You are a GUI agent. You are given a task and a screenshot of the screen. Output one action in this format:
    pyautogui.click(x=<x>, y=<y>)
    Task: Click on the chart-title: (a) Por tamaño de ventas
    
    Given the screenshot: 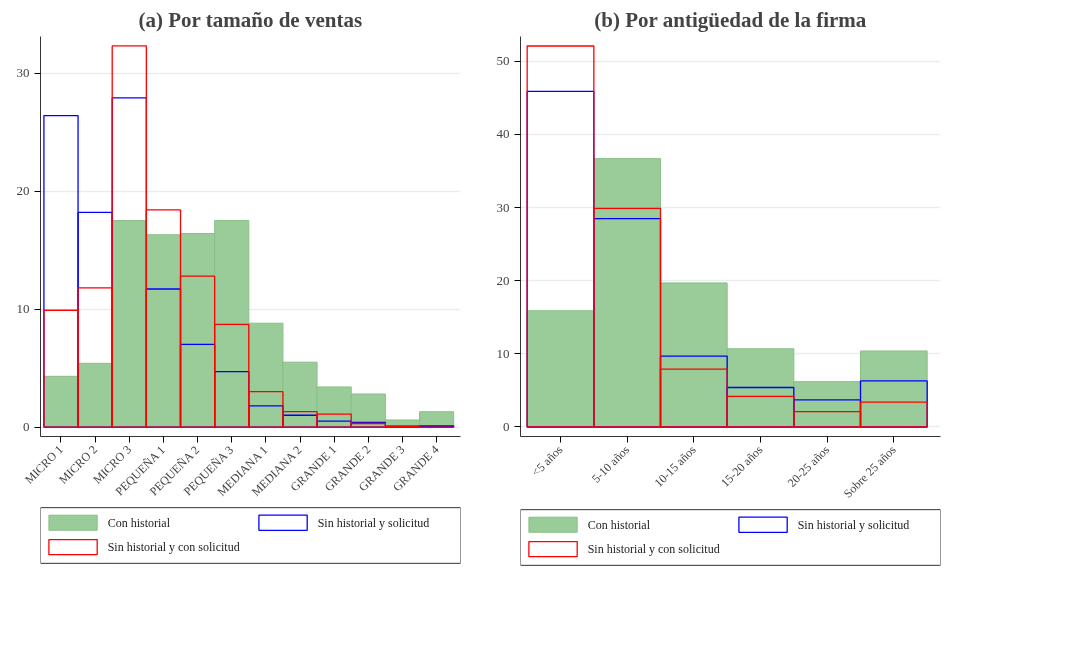 What is the action you would take?
    pyautogui.click(x=250, y=19)
    